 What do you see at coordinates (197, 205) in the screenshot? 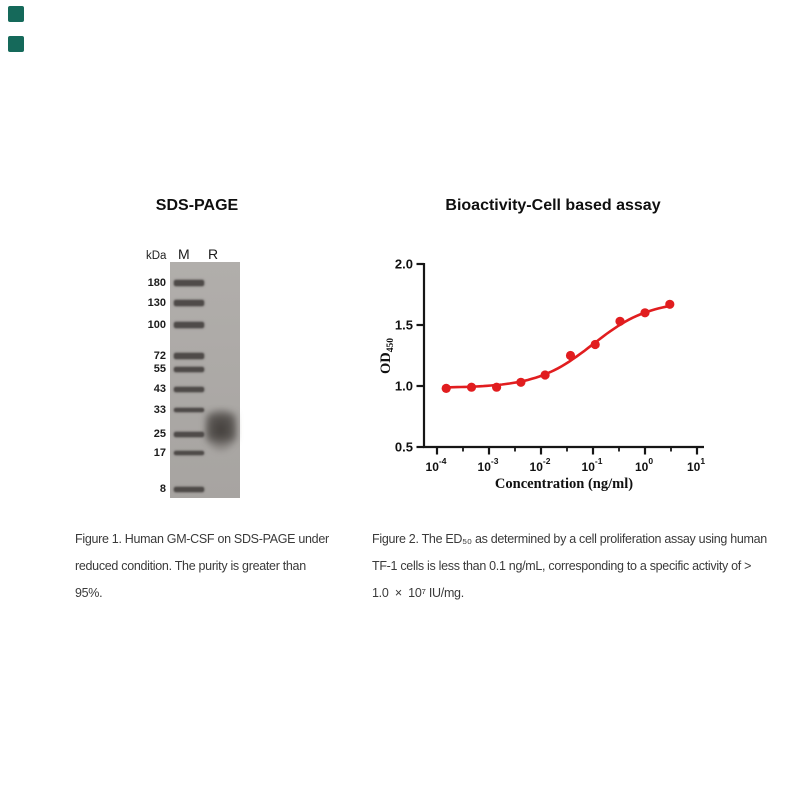
I see `figure1-title: SDS-PAGE` at bounding box center [197, 205].